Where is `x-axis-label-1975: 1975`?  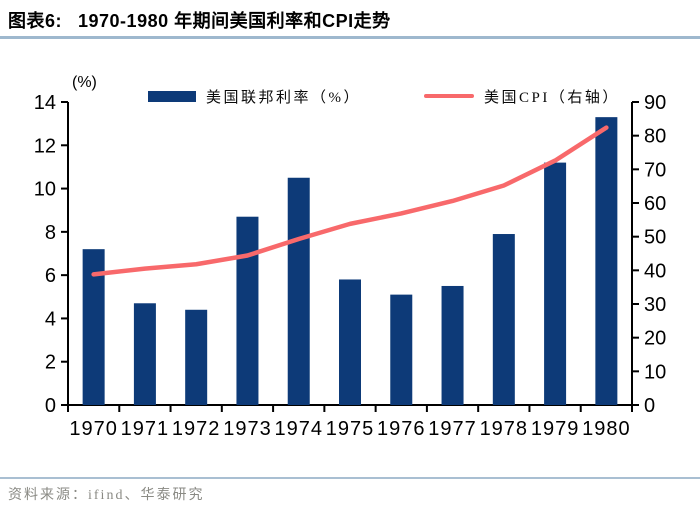 x-axis-label-1975: 1975 is located at coordinates (350, 429).